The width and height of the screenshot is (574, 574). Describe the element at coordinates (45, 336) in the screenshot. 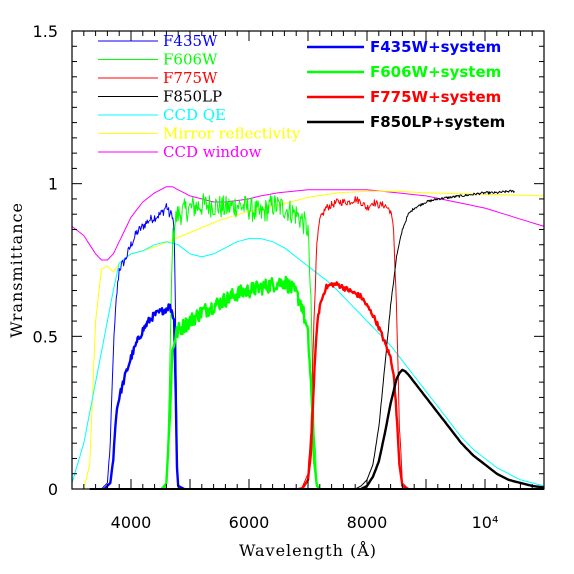

I see `y-tick-label: 0.5` at that location.